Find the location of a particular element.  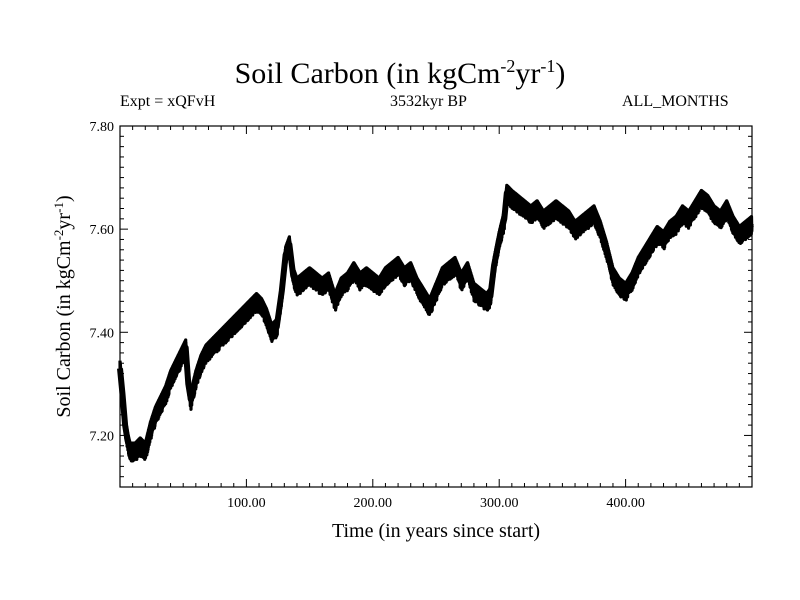

experiment-label: Expt = xQFvH is located at coordinates (168, 101).